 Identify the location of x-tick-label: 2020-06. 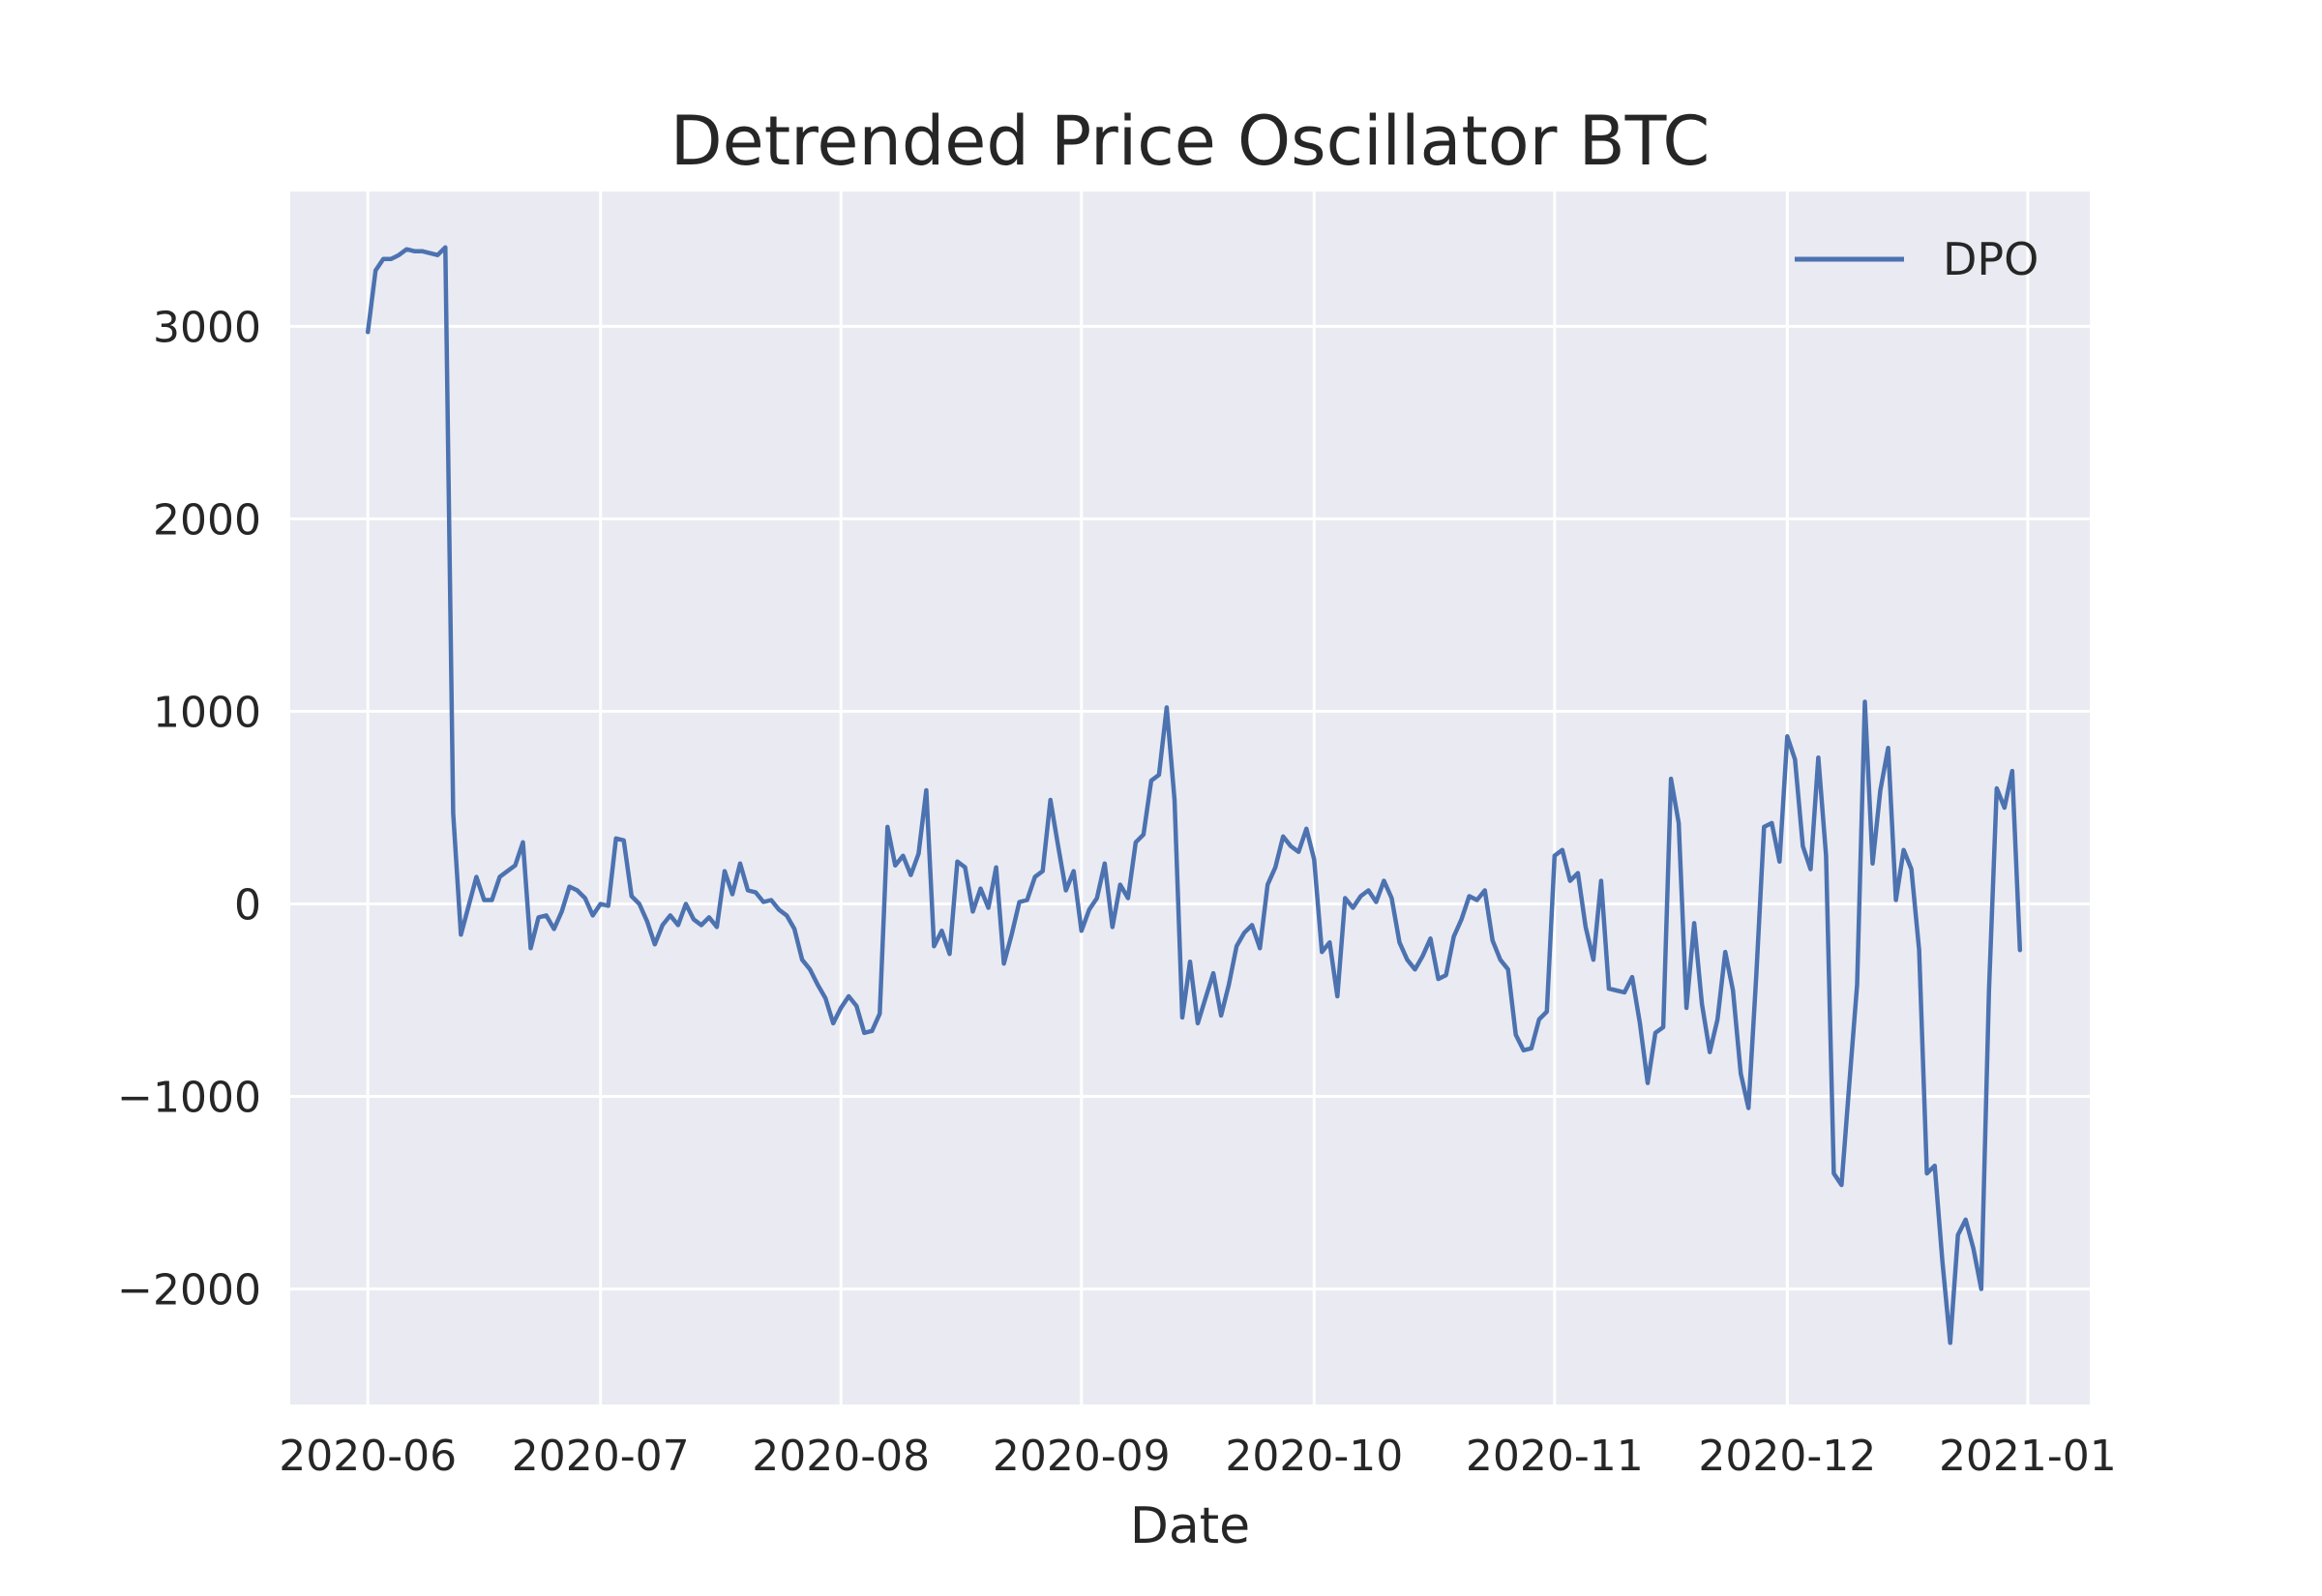
(368, 1456).